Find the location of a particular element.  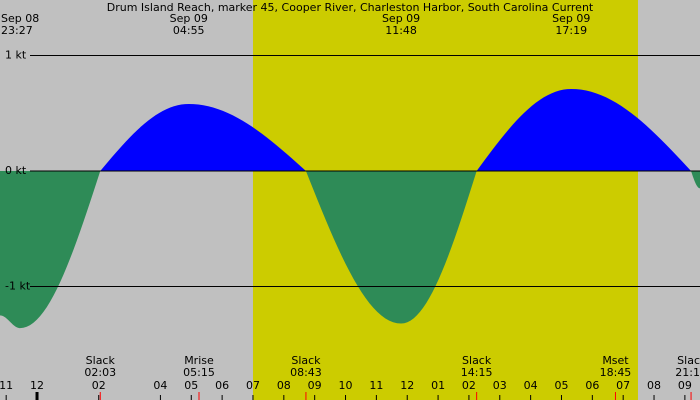

x-tick-label: 01 is located at coordinates (438, 385).